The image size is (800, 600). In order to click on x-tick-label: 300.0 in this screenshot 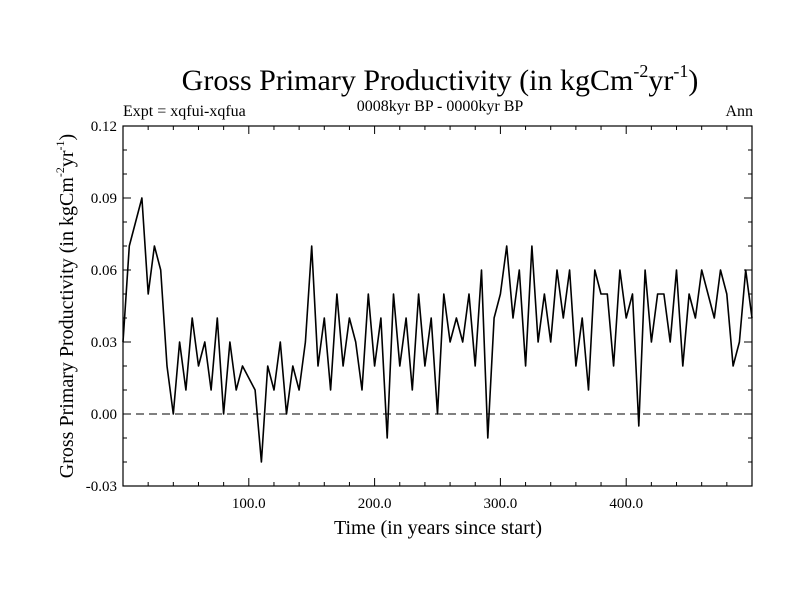, I will do `click(501, 504)`.